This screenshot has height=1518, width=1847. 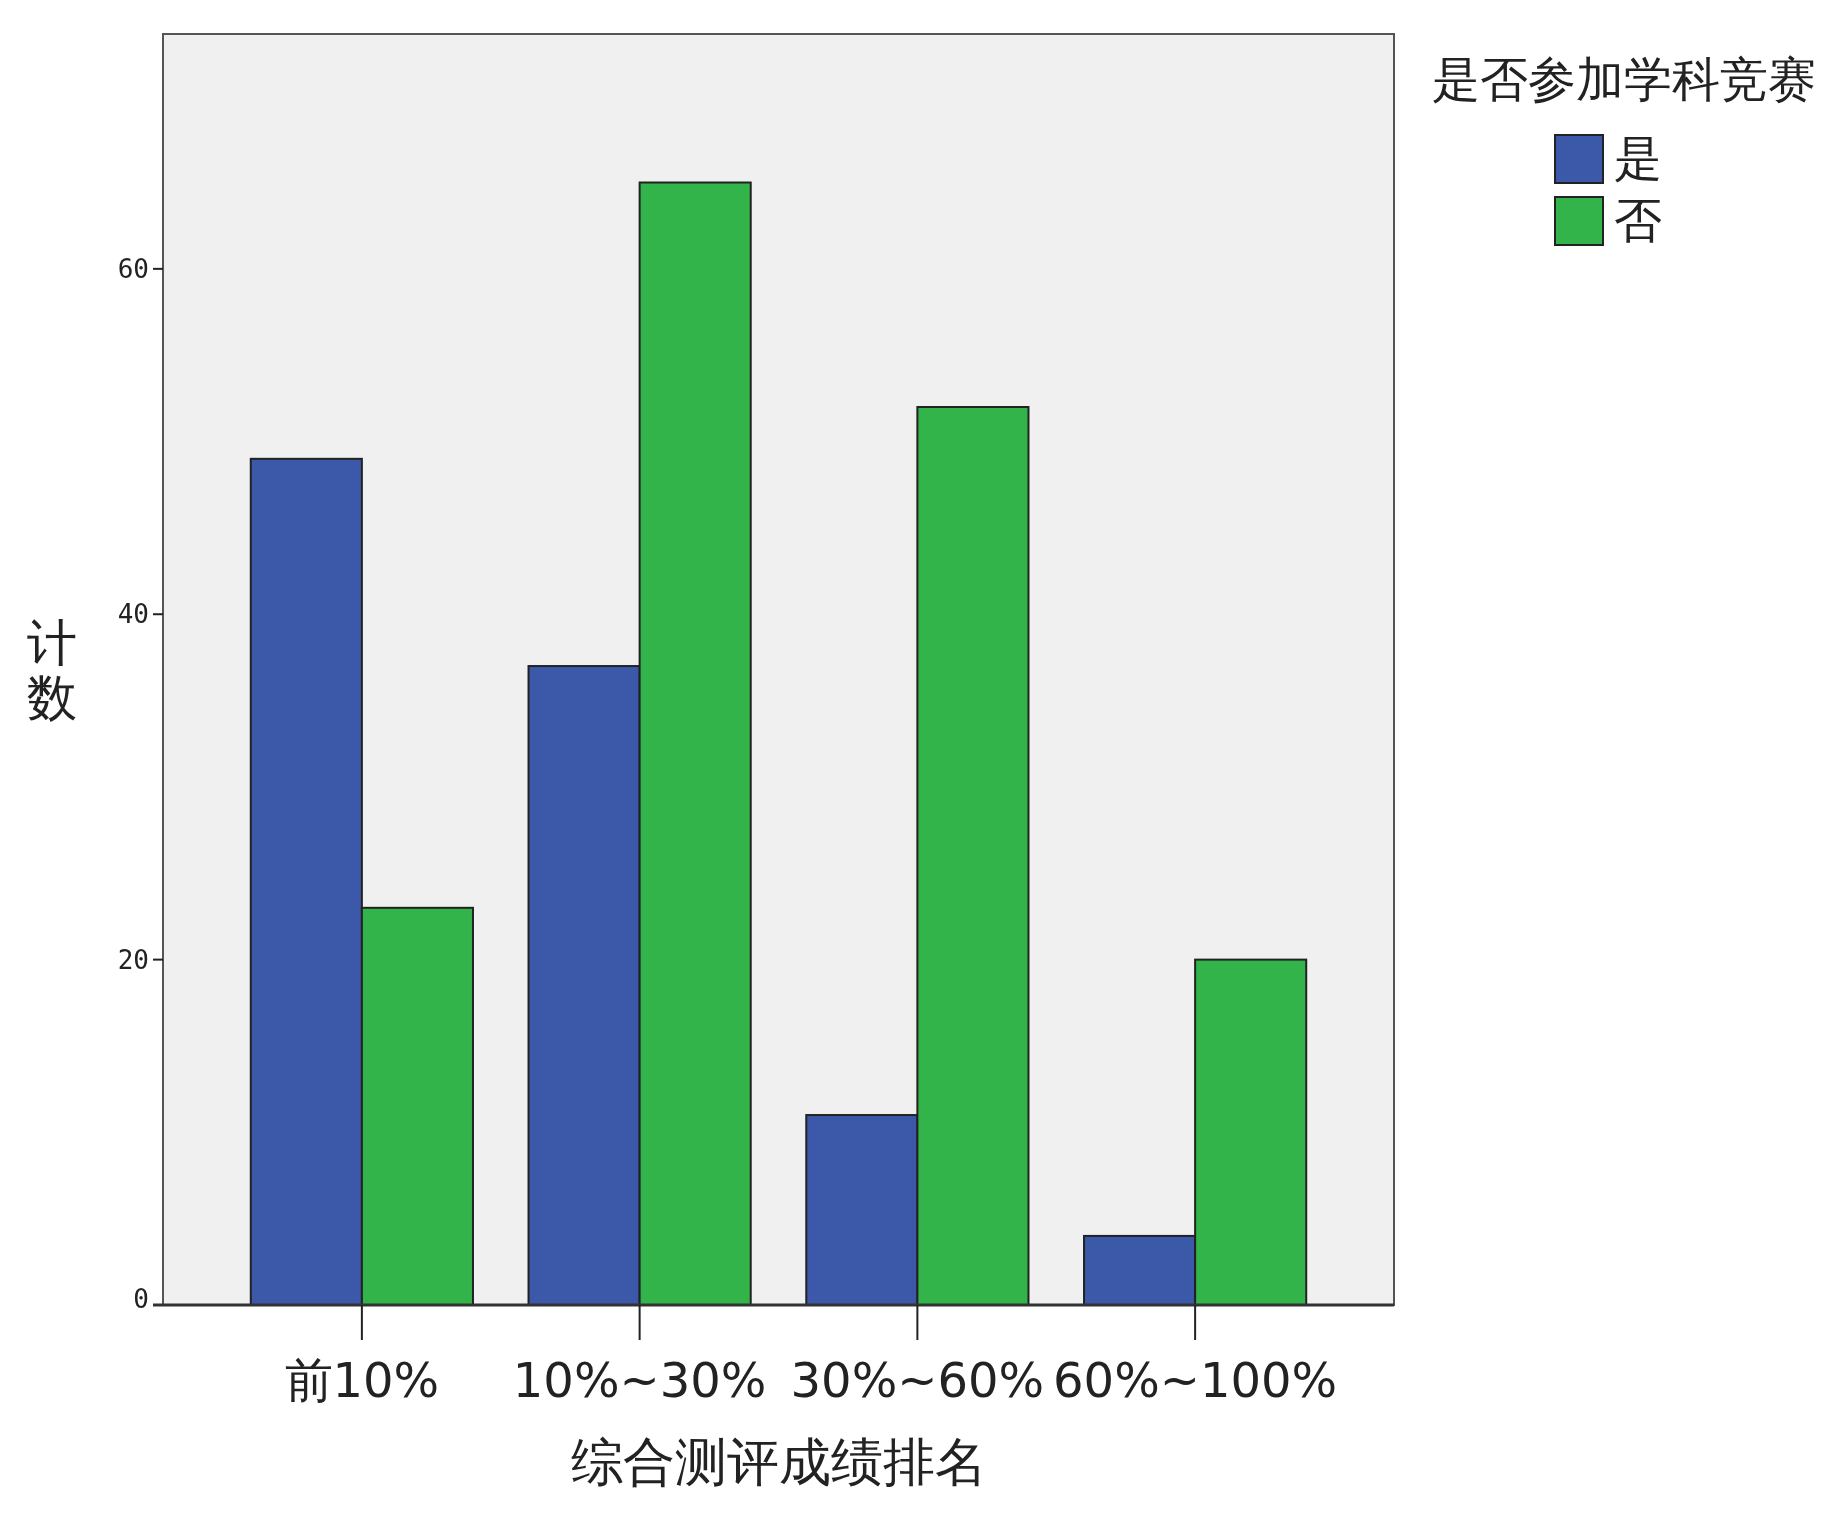 What do you see at coordinates (1195, 1380) in the screenshot?
I see `x-tick-label: 60%~100%` at bounding box center [1195, 1380].